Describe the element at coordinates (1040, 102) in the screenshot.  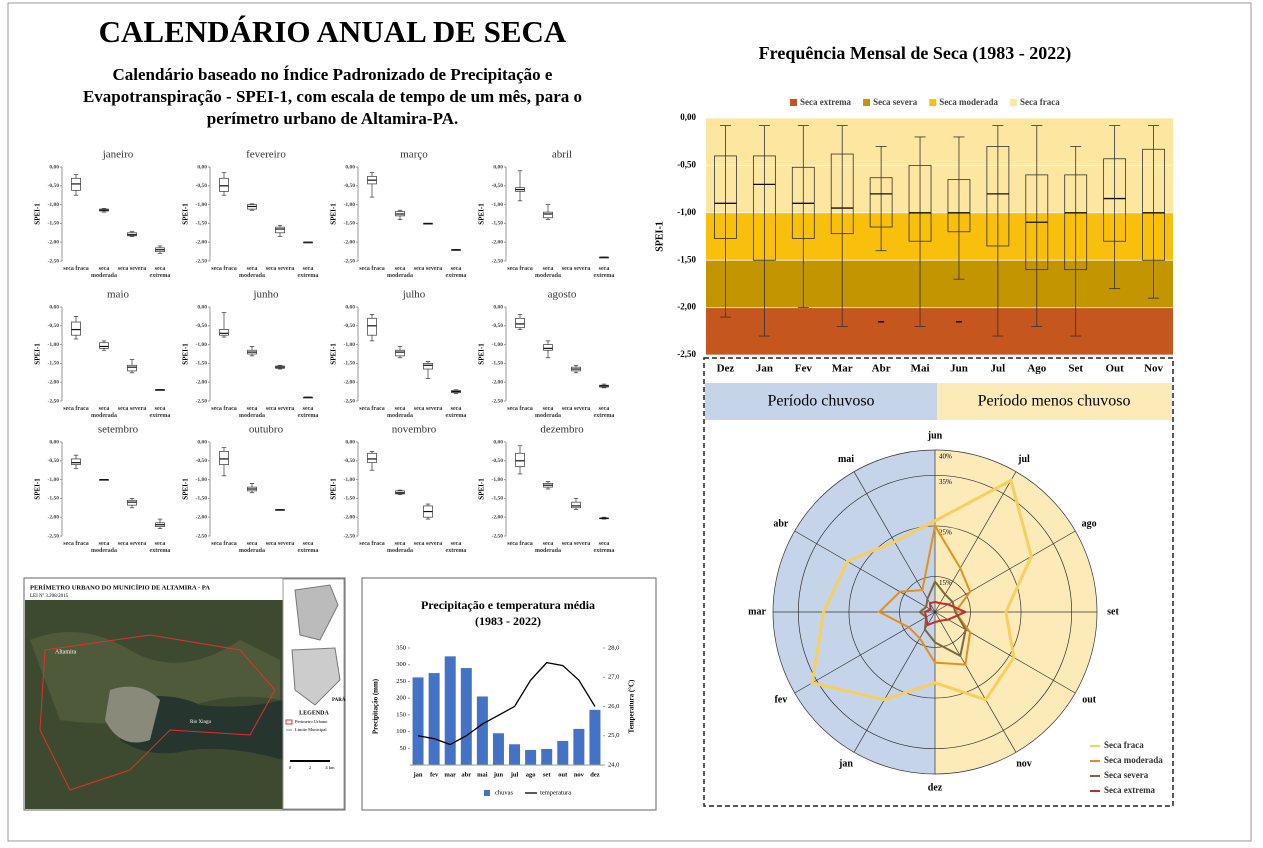
I see `legend-label: Seca fraca` at that location.